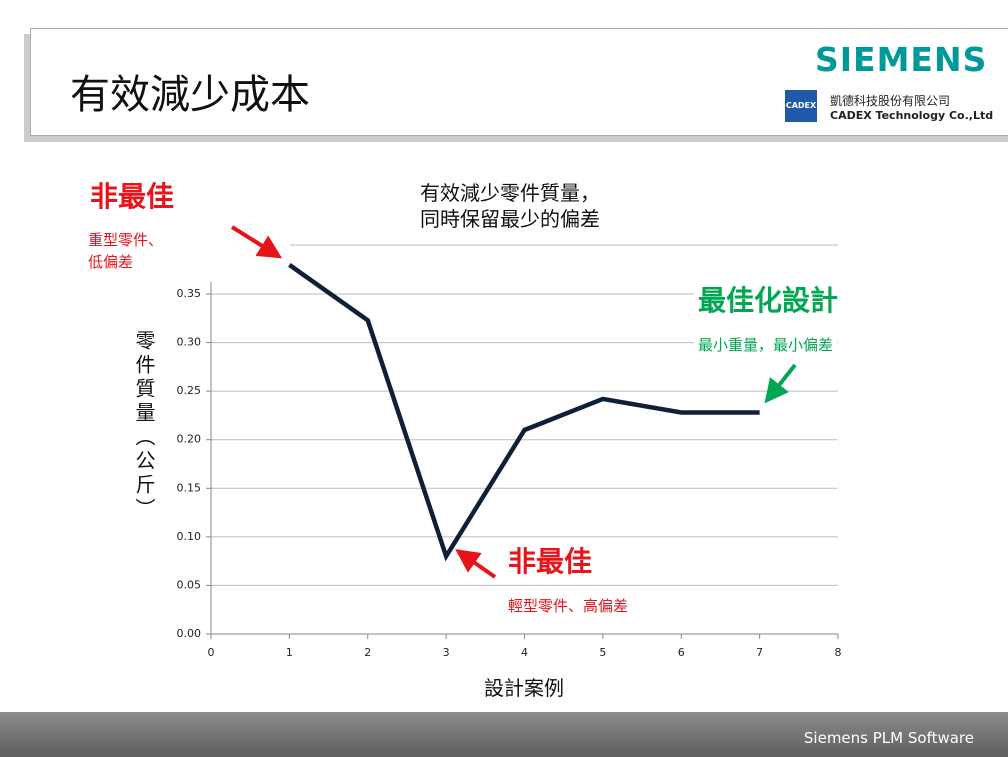  Describe the element at coordinates (890, 101) in the screenshot. I see `company-zh: 凱德科技股份有限公司` at that location.